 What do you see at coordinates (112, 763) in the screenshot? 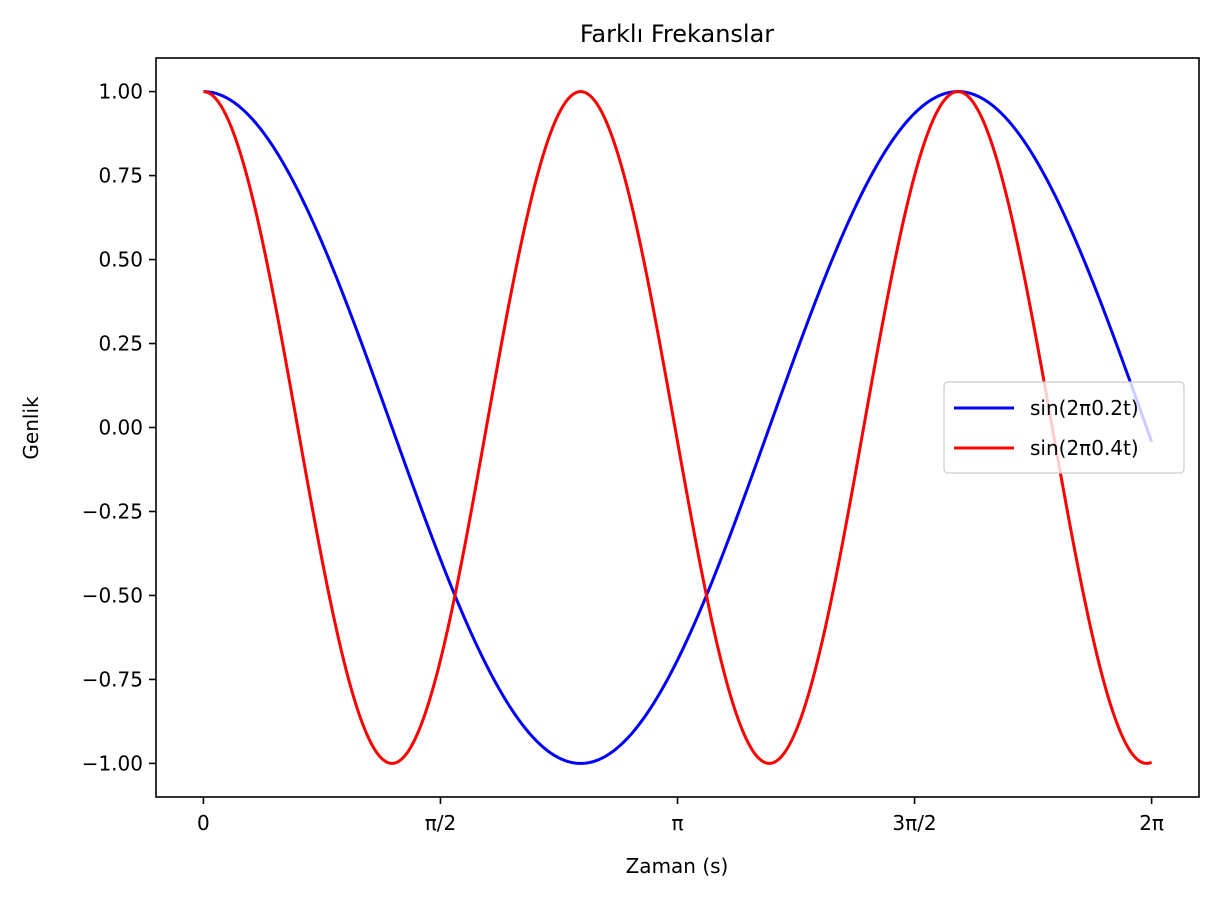
I see `y-tick-label: −1.00` at bounding box center [112, 763].